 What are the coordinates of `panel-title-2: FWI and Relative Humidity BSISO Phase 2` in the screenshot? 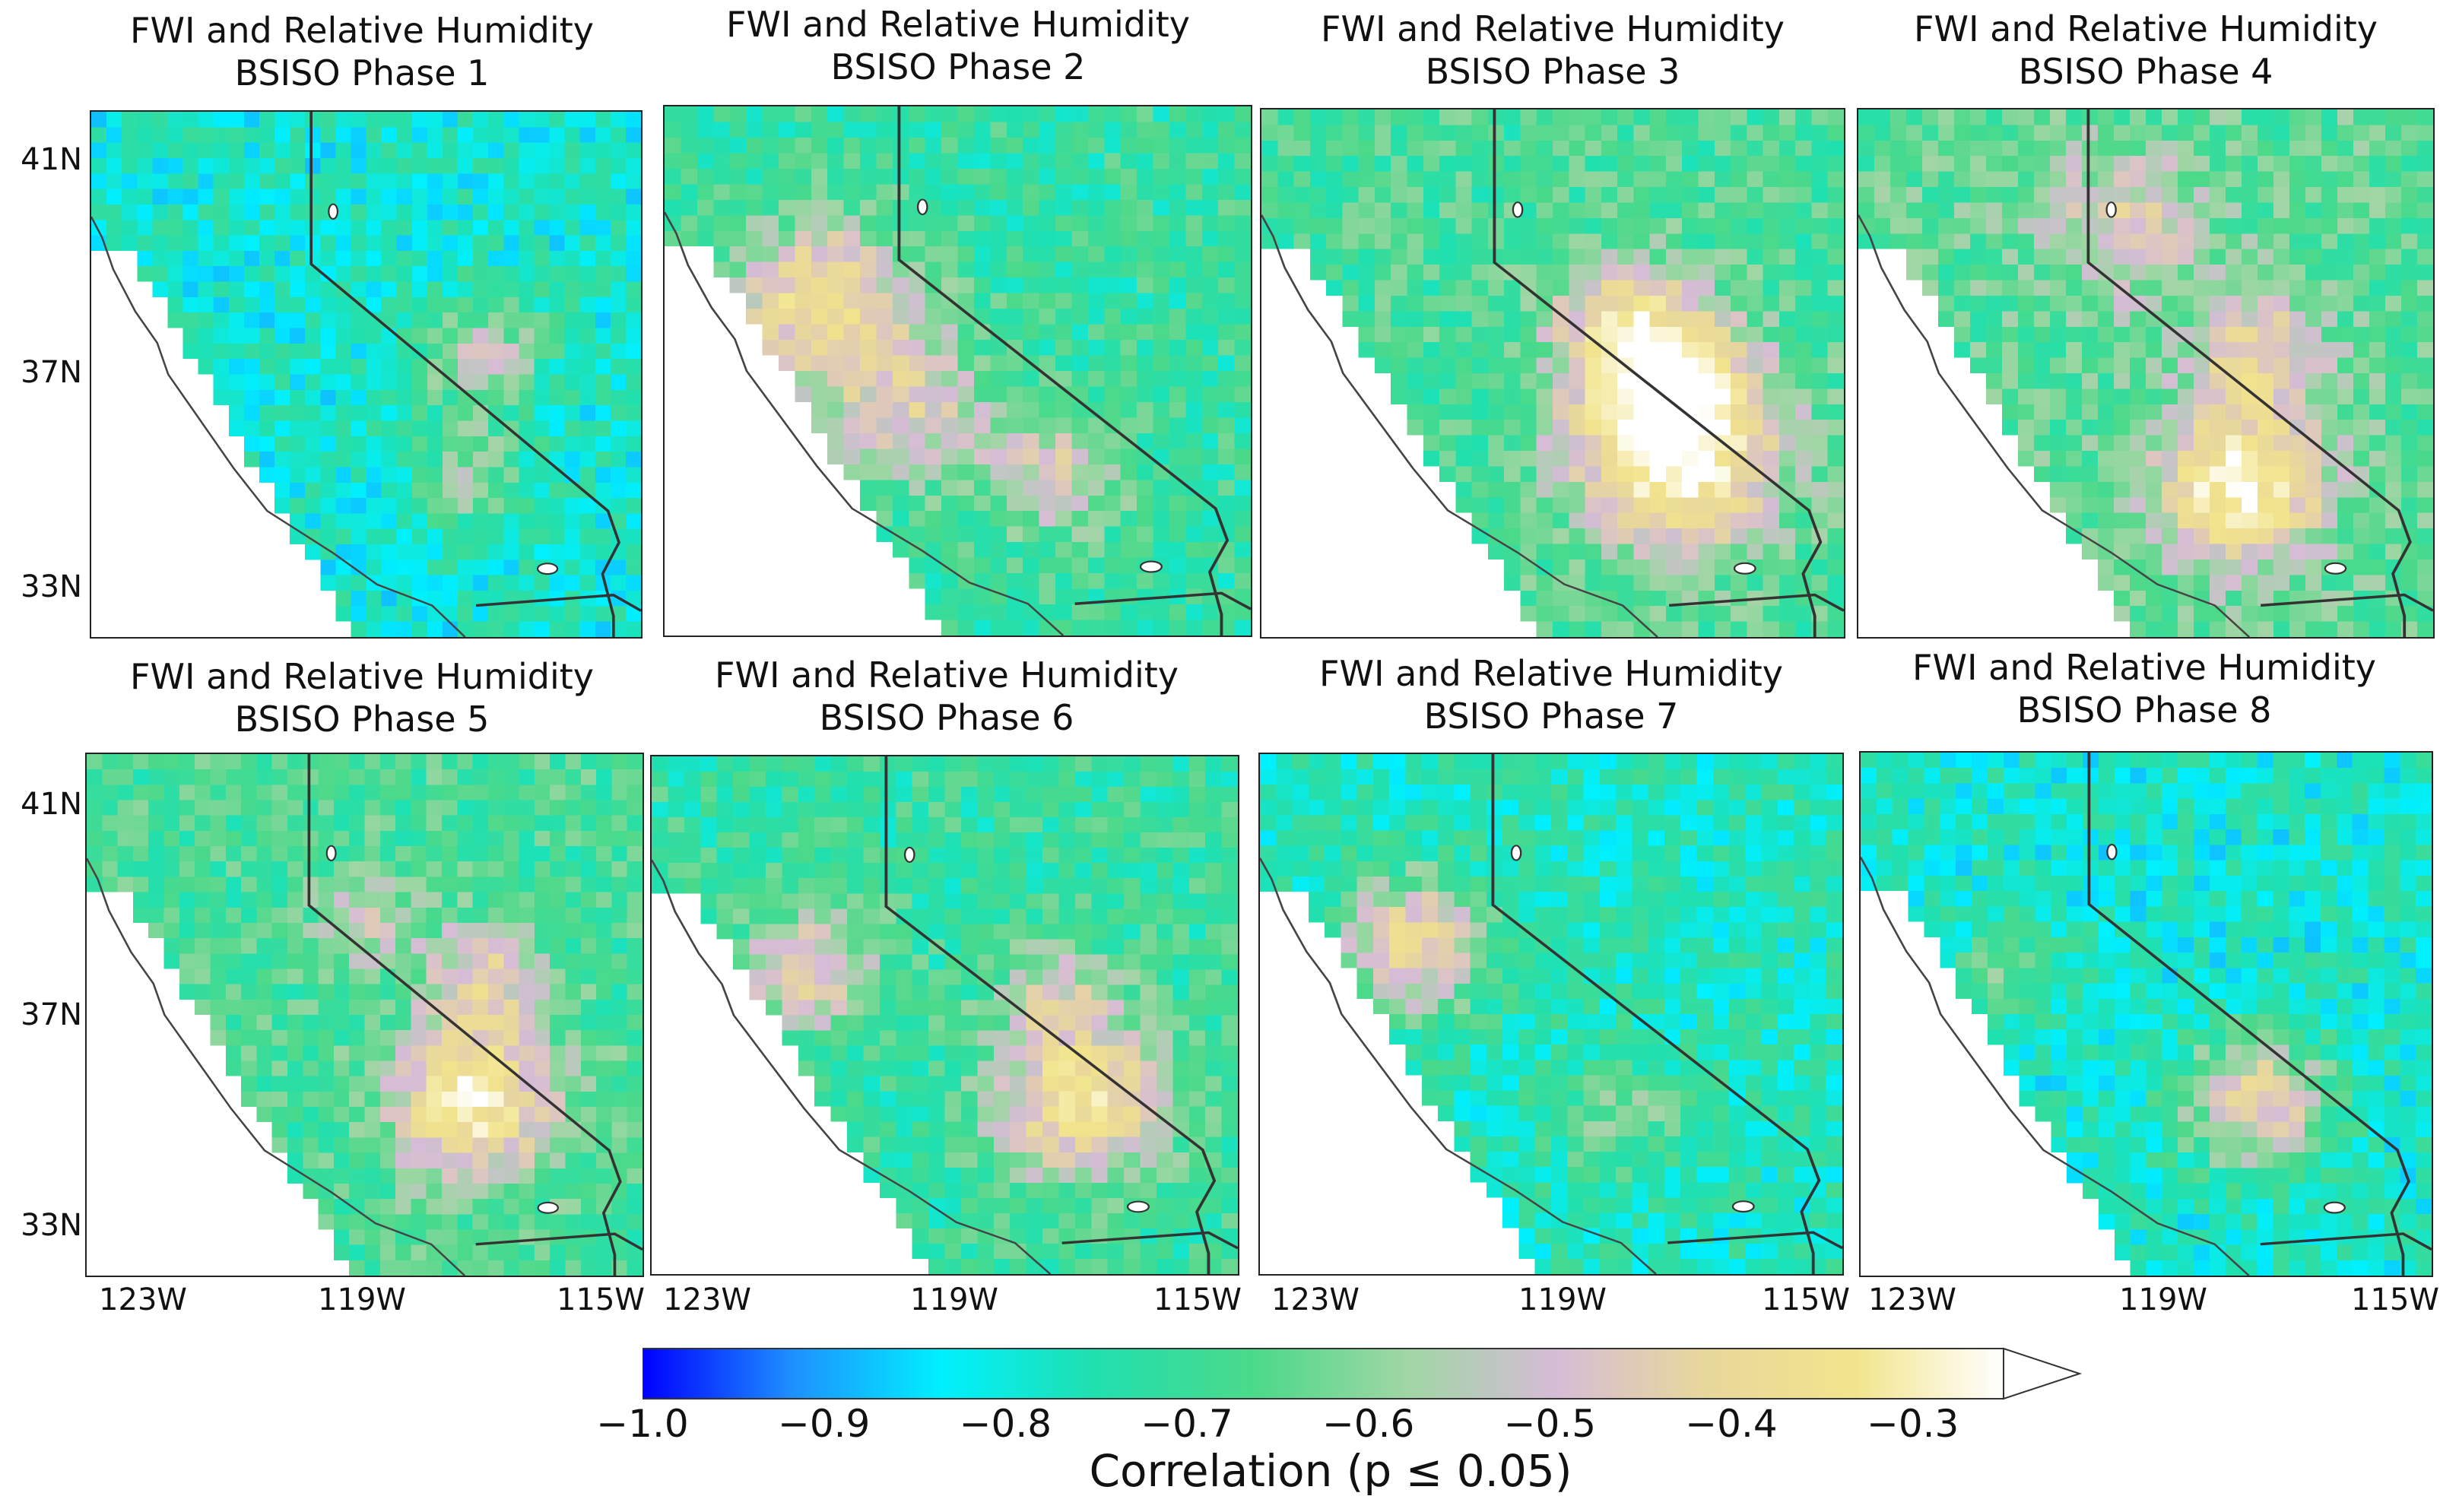 It's located at (958, 45).